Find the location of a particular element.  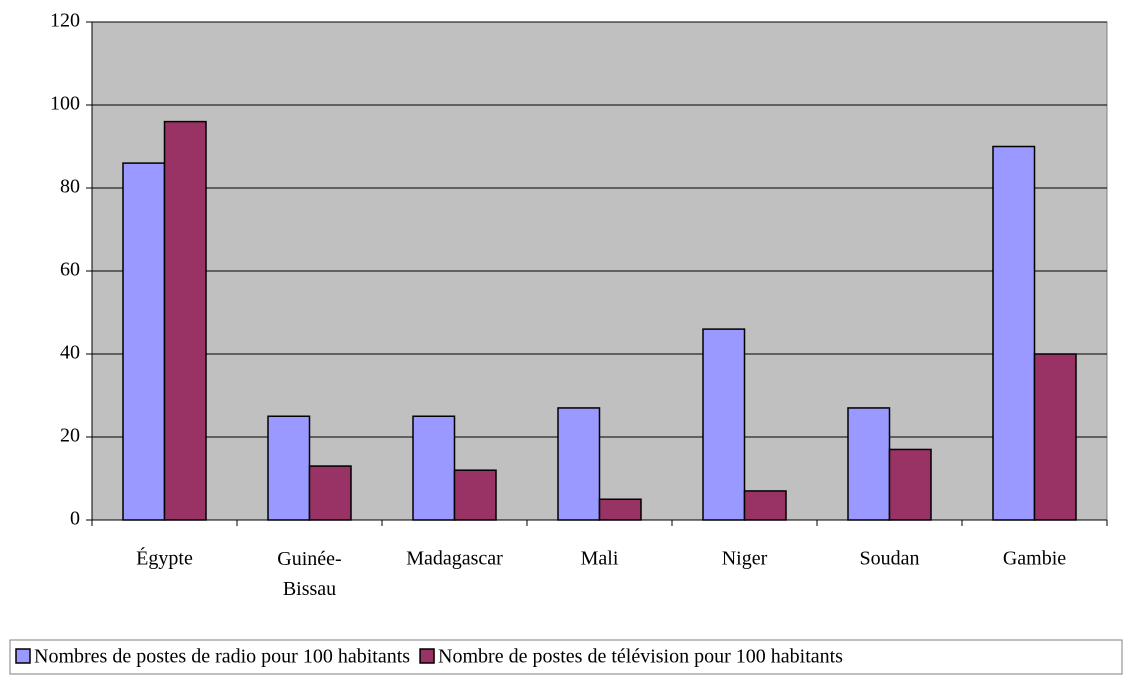

y-tick-label: 120 is located at coordinates (65, 21).